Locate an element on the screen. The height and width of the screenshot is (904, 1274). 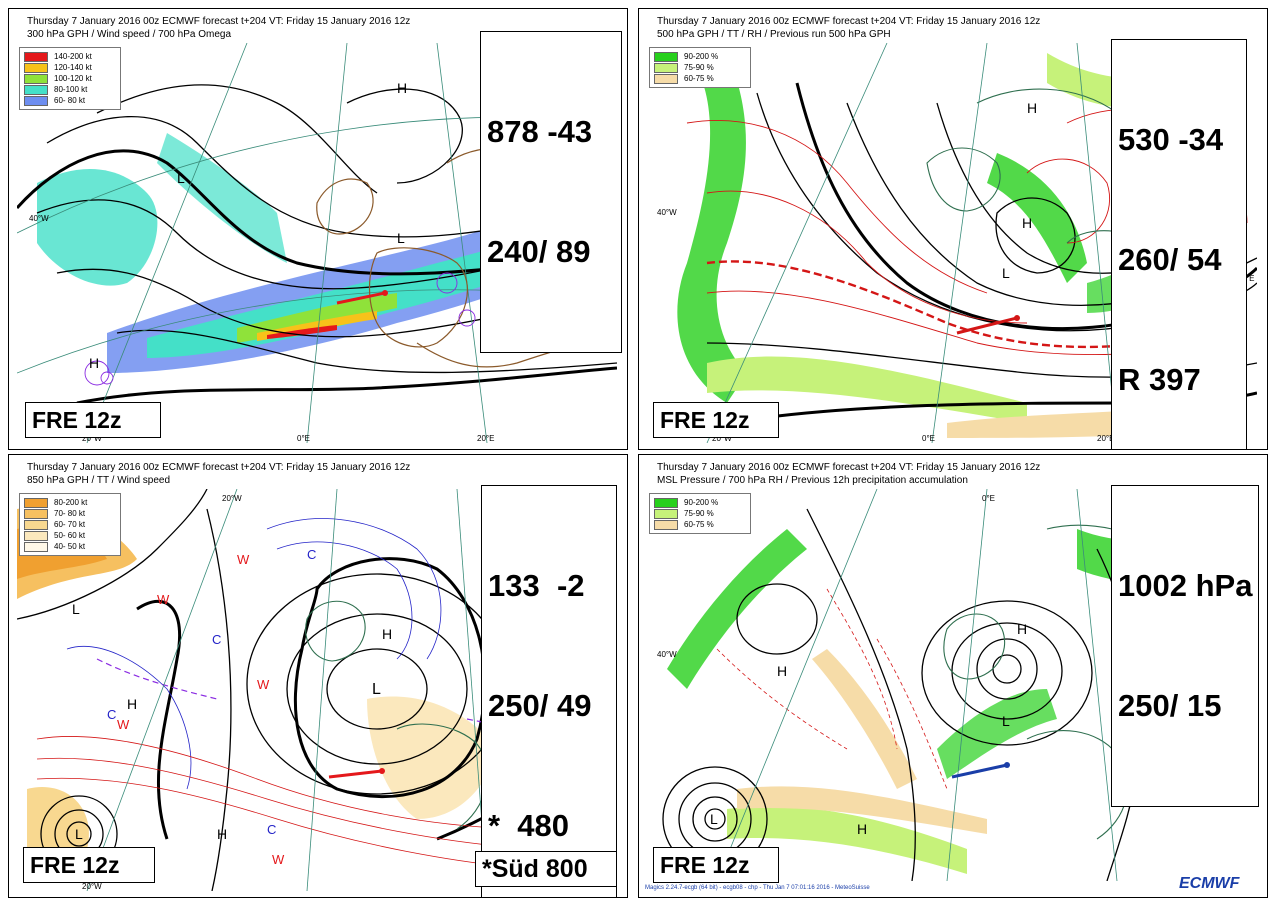
legend-entry: 100-120 kt is located at coordinates (70, 78).